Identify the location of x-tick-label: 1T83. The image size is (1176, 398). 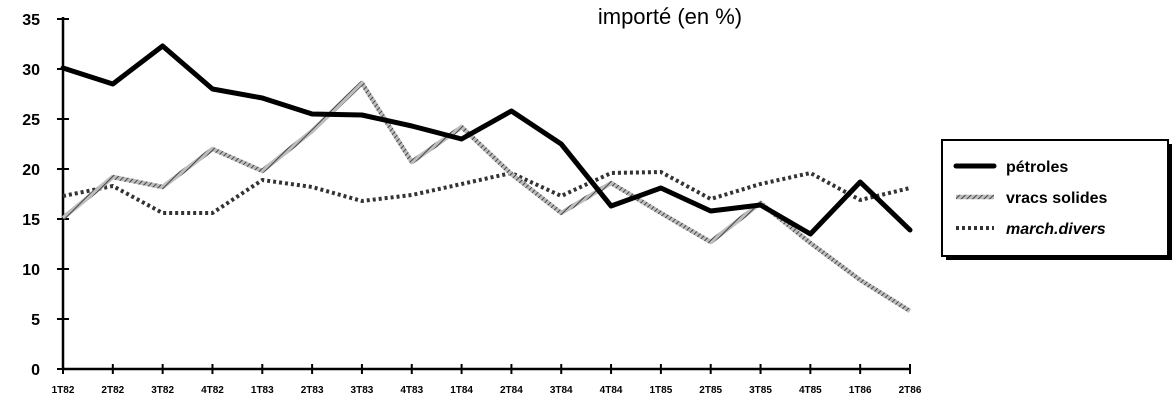
(262, 390).